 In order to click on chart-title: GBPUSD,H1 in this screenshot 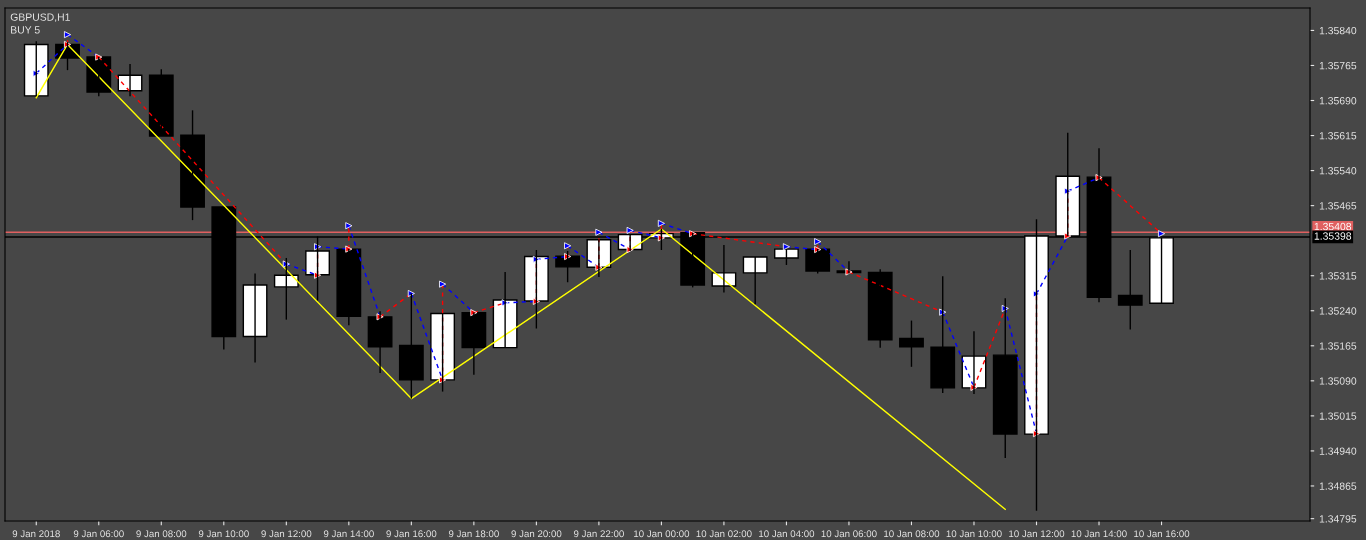, I will do `click(40, 18)`.